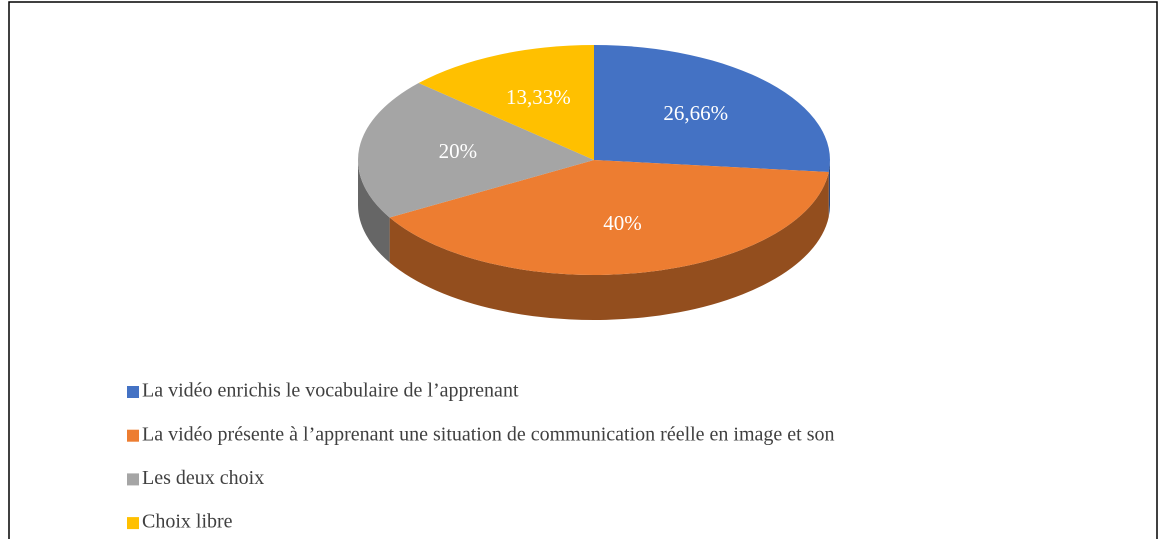  I want to click on data-label: 13,33%, so click(538, 97).